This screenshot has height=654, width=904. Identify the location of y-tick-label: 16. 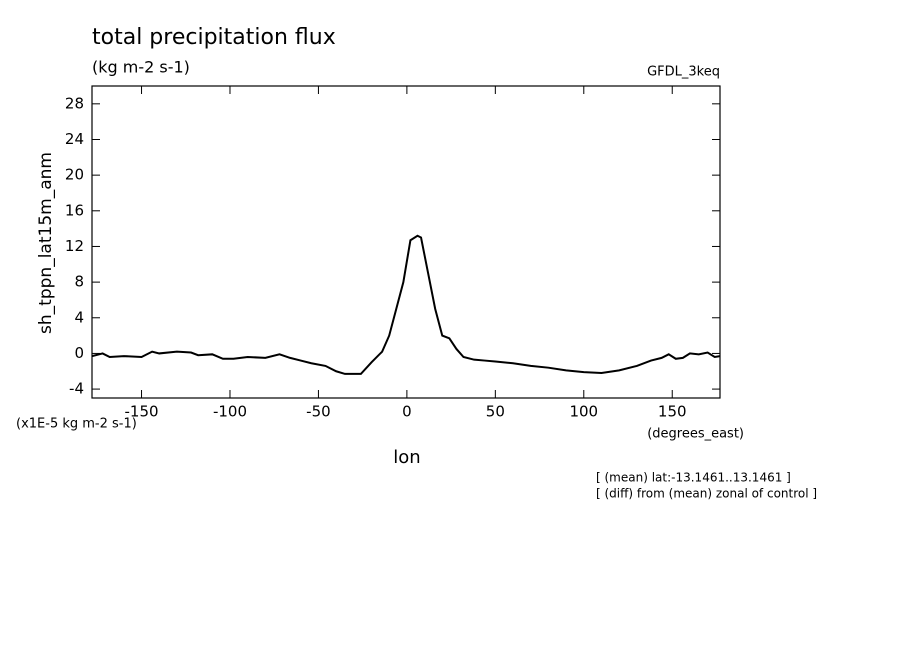
(74, 210).